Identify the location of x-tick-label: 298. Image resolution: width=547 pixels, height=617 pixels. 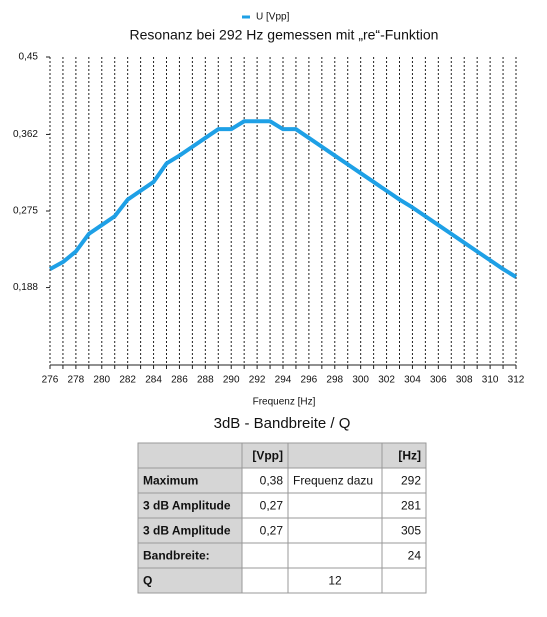
(334, 380).